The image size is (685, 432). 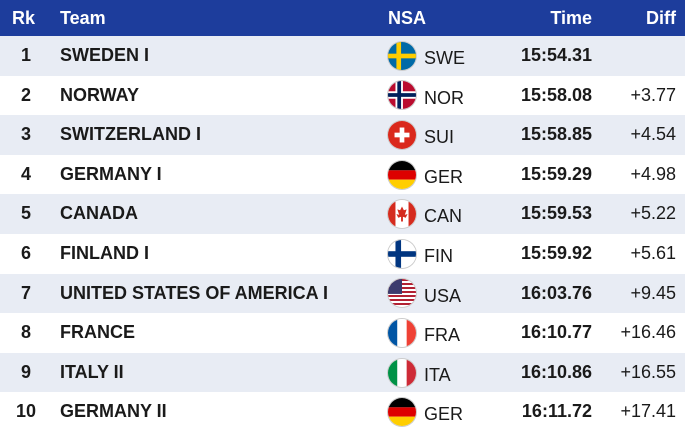 I want to click on team-name: GERMANY I, so click(x=111, y=173).